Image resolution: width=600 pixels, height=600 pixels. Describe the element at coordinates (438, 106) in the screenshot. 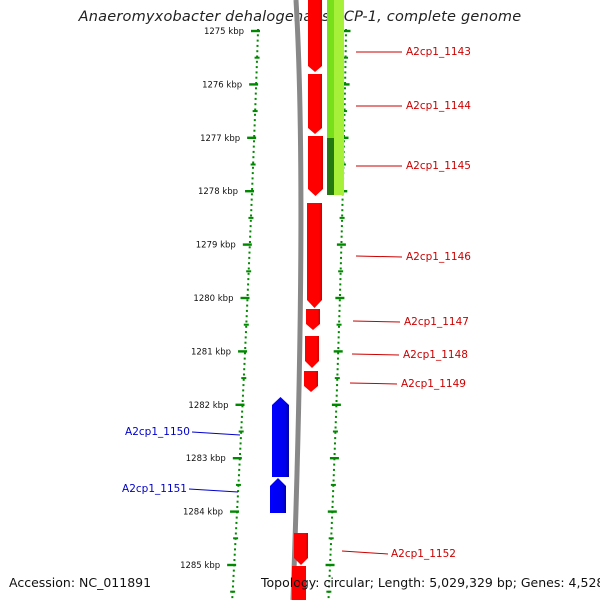

I see `gene-label: A2cp1_1144` at that location.